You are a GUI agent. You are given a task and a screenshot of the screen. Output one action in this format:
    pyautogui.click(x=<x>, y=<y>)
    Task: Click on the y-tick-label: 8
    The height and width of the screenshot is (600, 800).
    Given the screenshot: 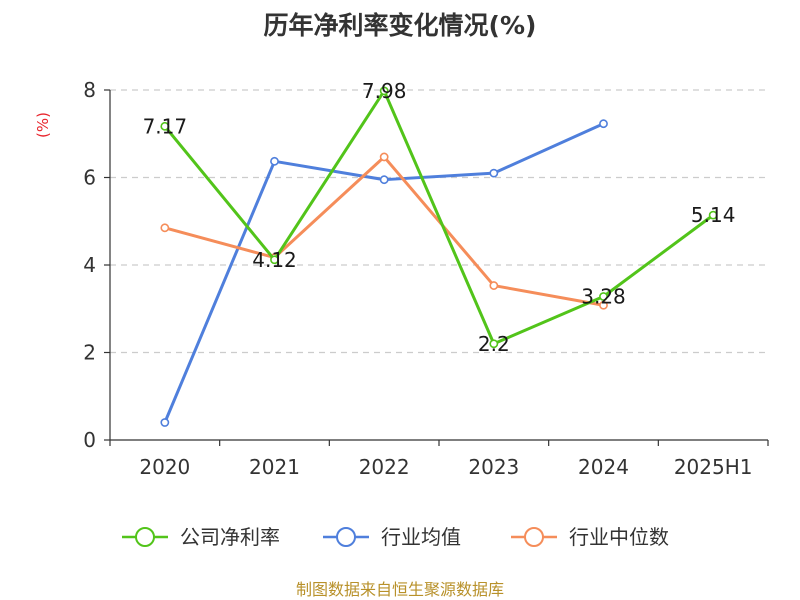 What is the action you would take?
    pyautogui.click(x=89, y=90)
    